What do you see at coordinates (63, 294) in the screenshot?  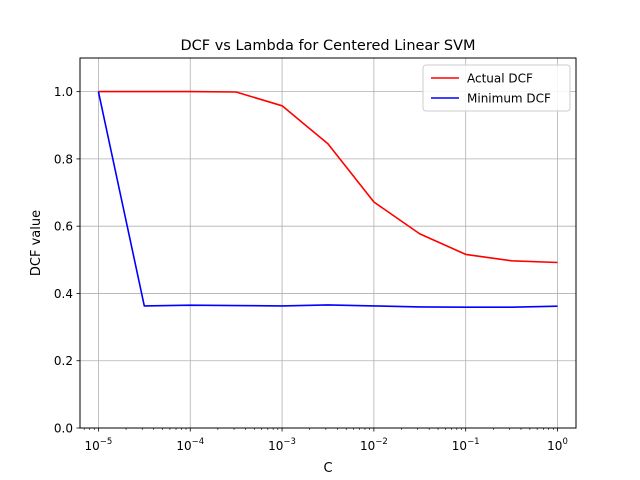 I see `y-tick-label: 0.4` at bounding box center [63, 294].